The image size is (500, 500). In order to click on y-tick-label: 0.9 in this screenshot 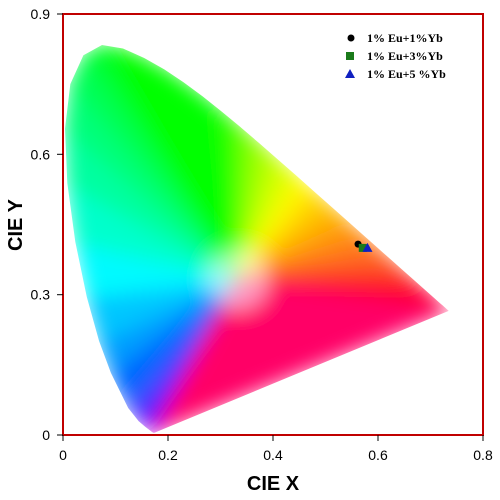, I will do `click(41, 14)`.